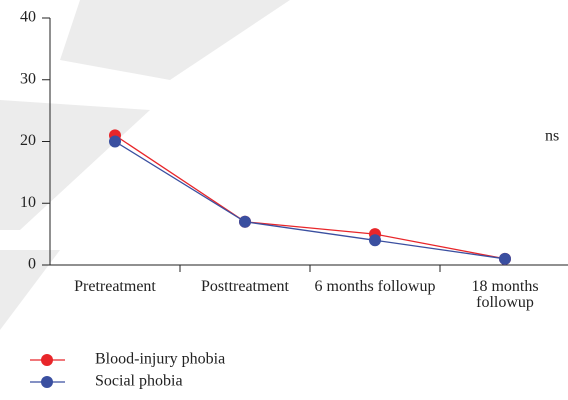 The height and width of the screenshot is (400, 568). What do you see at coordinates (245, 286) in the screenshot?
I see `x-tick-label: Posttreatment` at bounding box center [245, 286].